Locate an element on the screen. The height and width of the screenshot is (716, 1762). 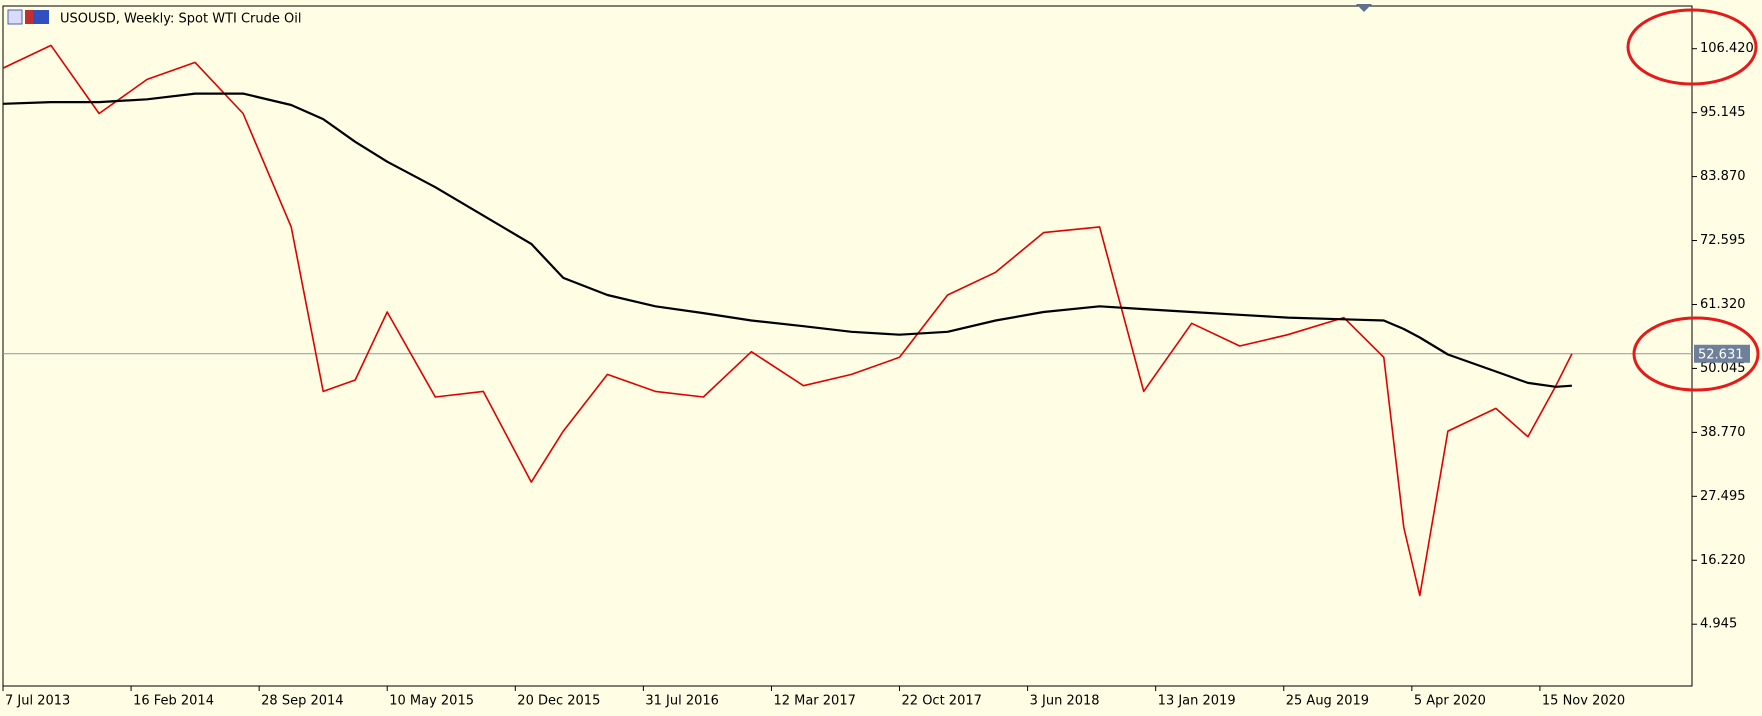
y-tick-label: 83.870 is located at coordinates (1723, 176).